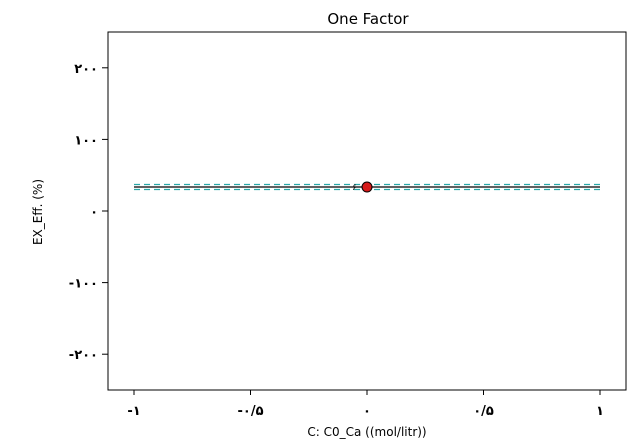 Image resolution: width=636 pixels, height=444 pixels. Describe the element at coordinates (94, 212) in the screenshot. I see `y-tick-label: ٠` at that location.